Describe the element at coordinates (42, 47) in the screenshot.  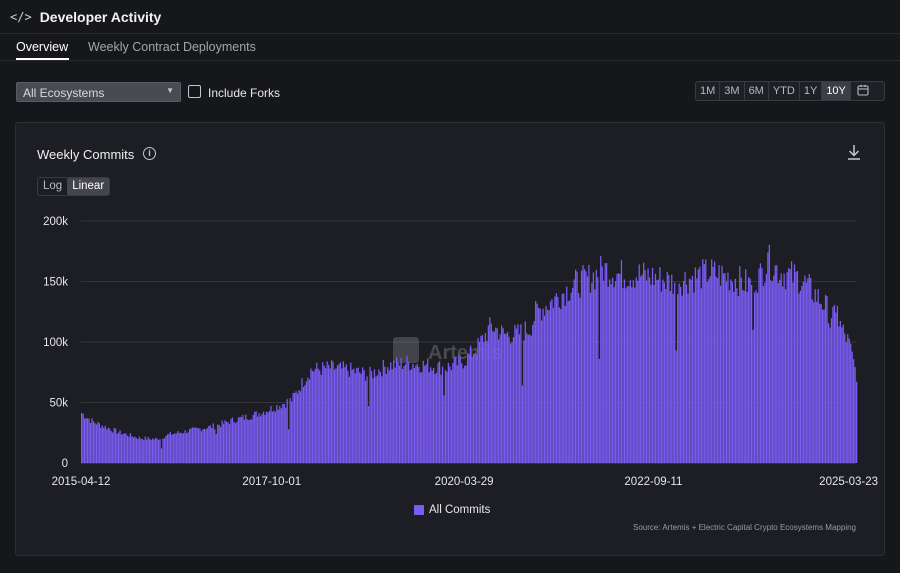
I see `tab-overview: Overview` at that location.